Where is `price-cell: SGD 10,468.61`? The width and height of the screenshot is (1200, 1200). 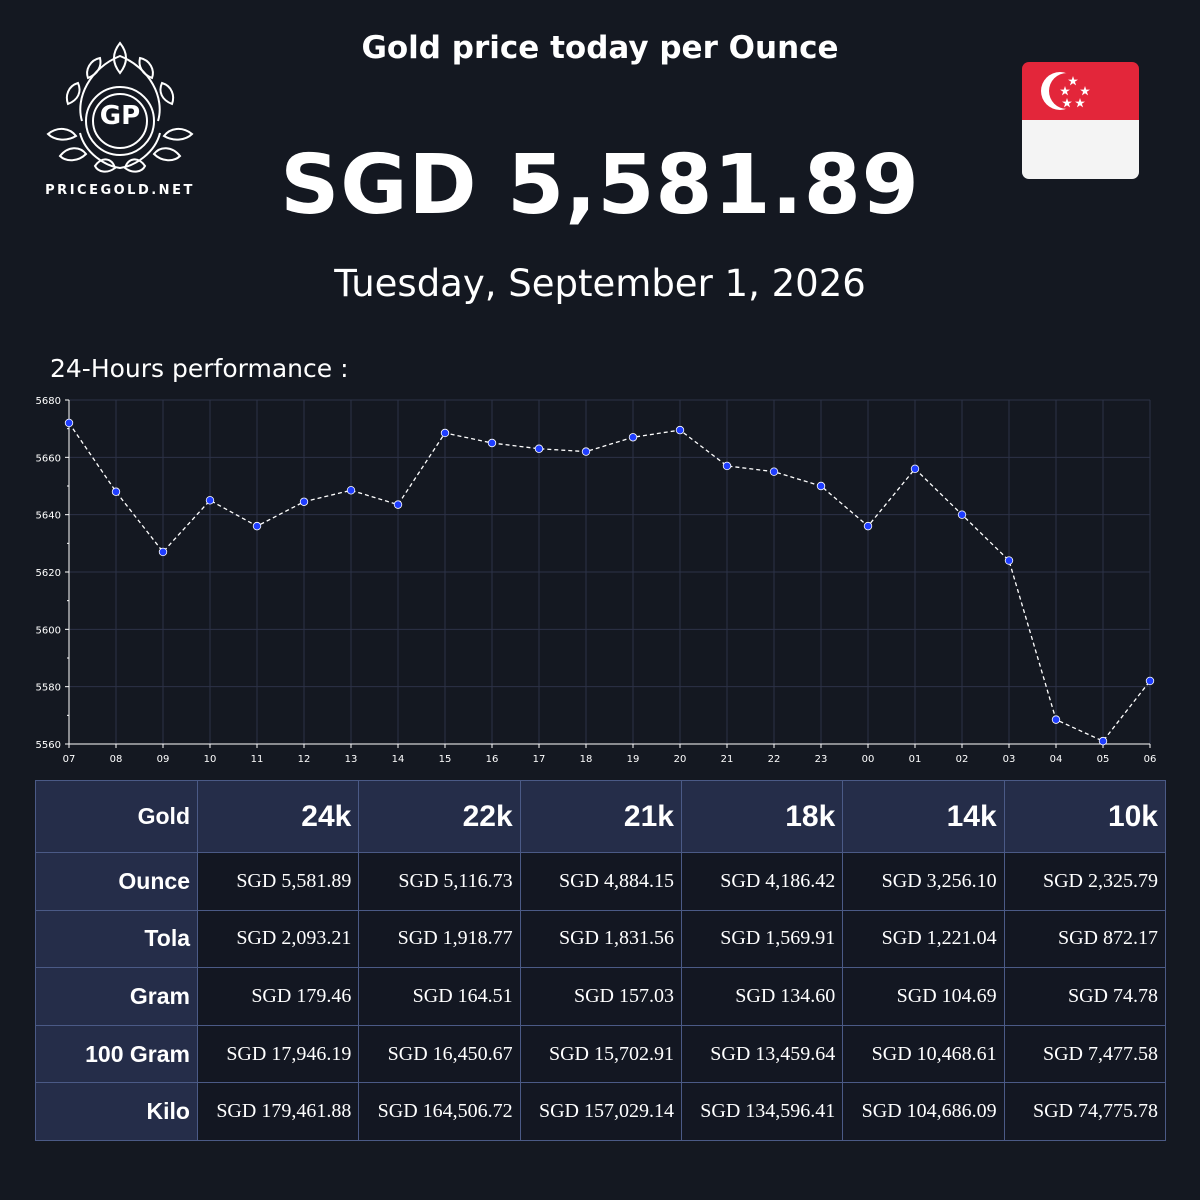 price-cell: SGD 10,468.61 is located at coordinates (923, 1054).